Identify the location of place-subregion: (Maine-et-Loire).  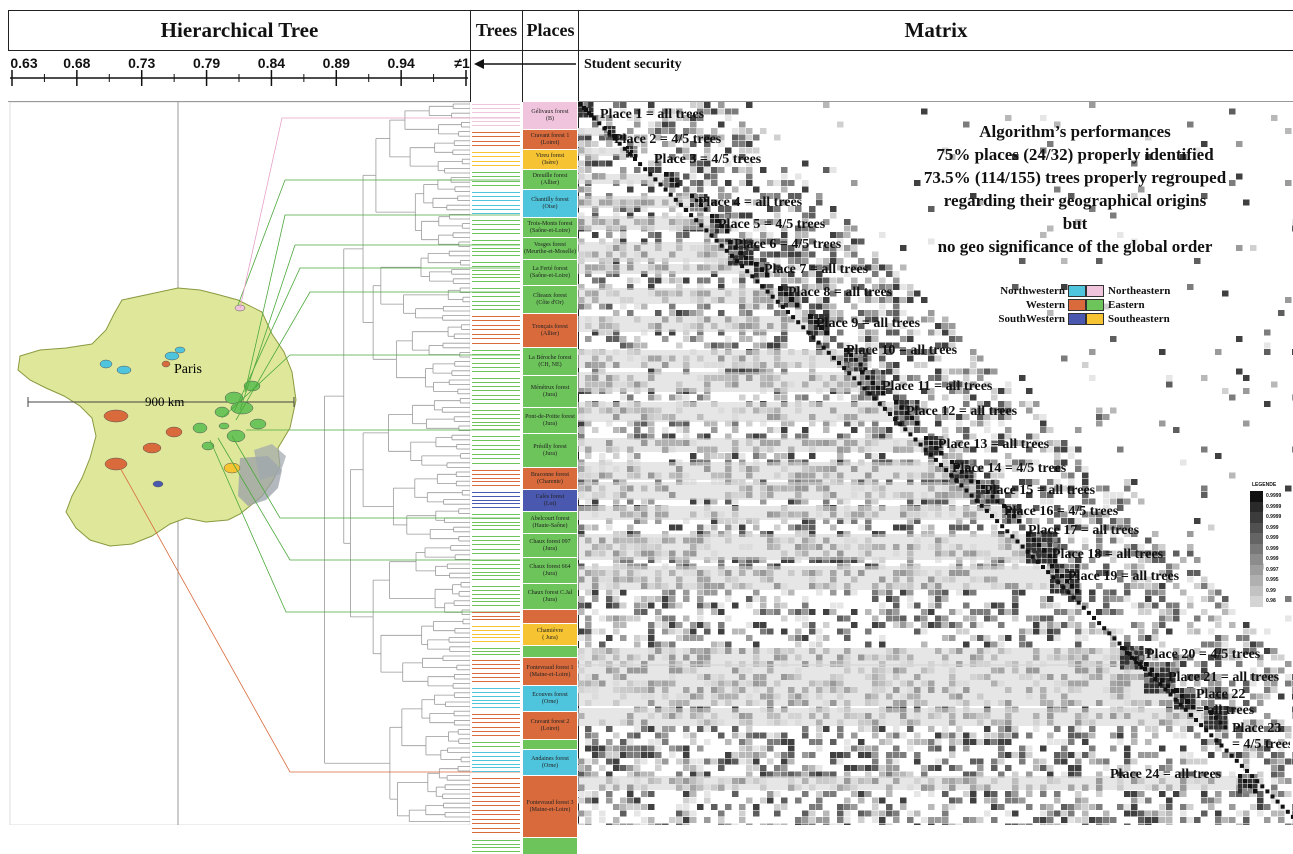
(550, 810).